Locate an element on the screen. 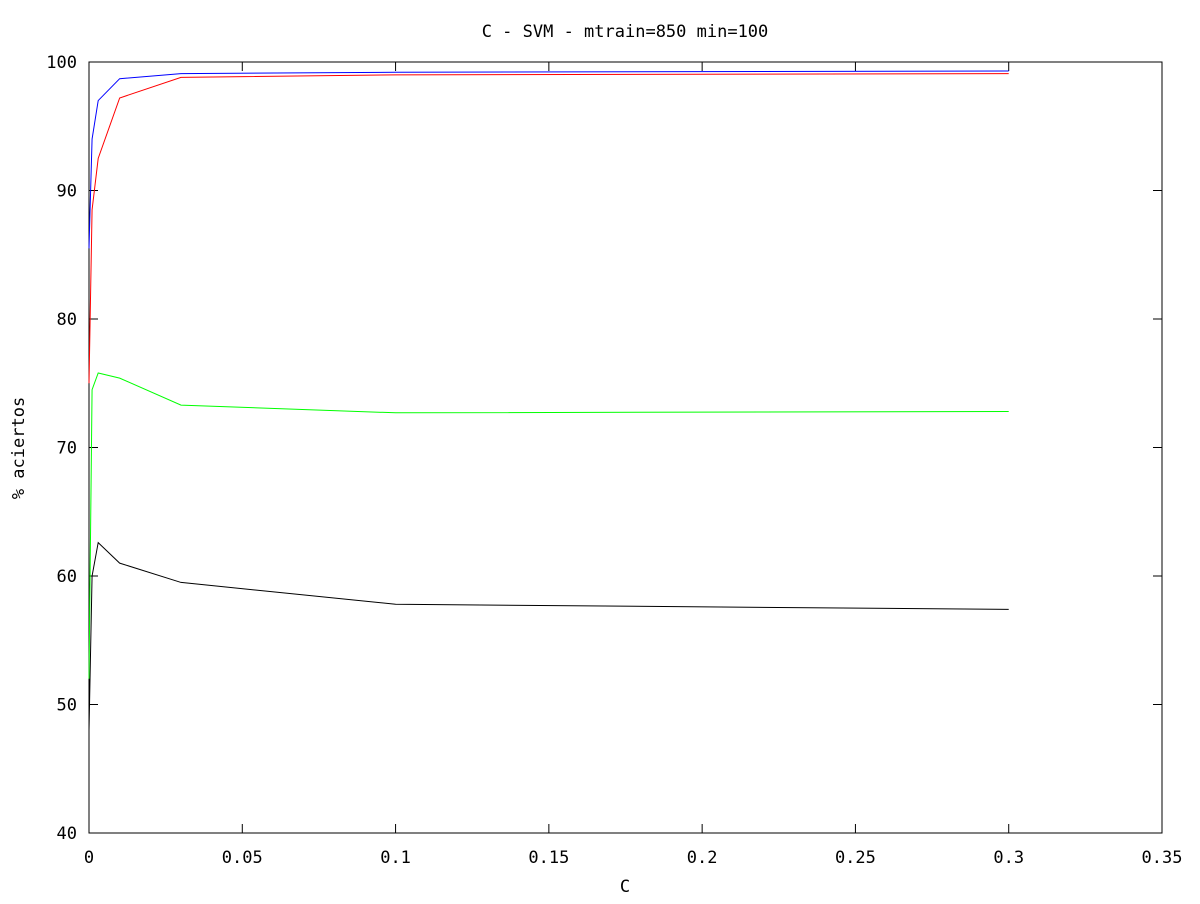 Image resolution: width=1200 pixels, height=904 pixels. y-tick-label: 90 is located at coordinates (67, 192).